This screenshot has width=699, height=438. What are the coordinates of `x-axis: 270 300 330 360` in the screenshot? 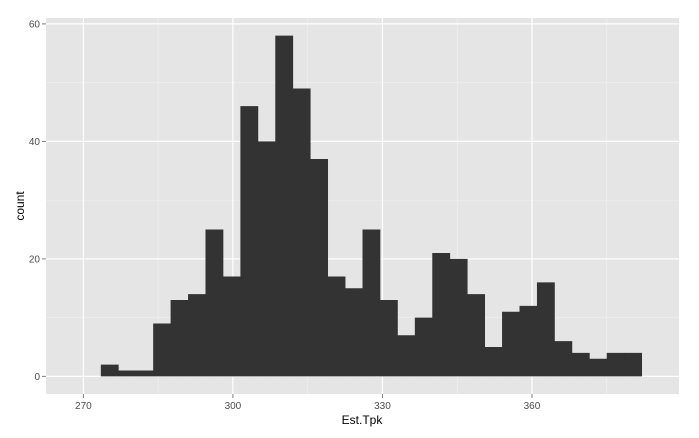 It's located at (308, 403).